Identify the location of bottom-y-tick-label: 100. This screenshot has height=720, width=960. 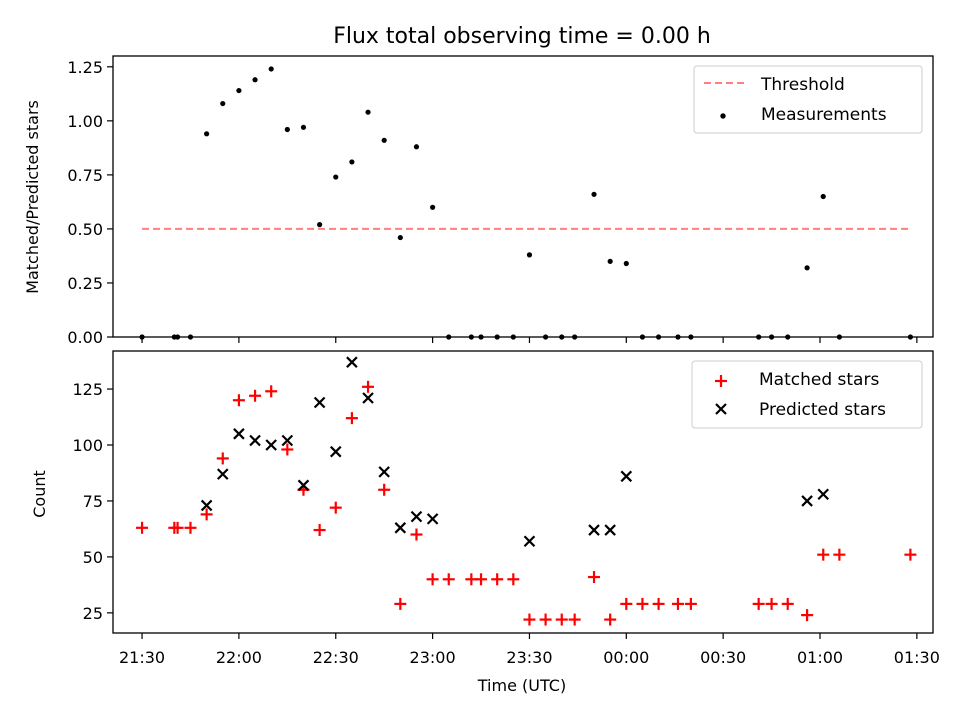
(87, 445).